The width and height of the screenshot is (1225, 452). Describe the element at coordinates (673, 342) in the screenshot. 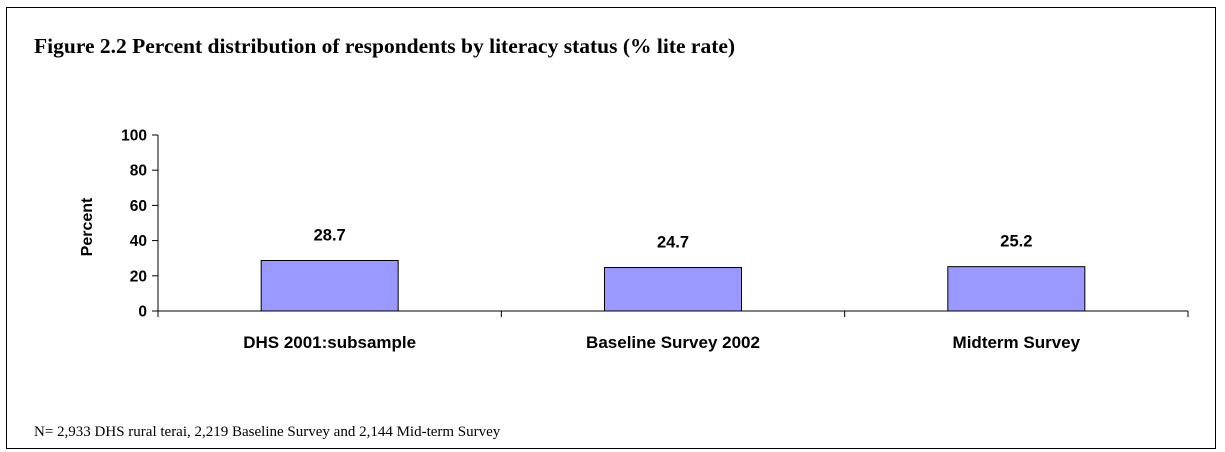

I see `x-category-label: Baseline Survey 2002` at that location.